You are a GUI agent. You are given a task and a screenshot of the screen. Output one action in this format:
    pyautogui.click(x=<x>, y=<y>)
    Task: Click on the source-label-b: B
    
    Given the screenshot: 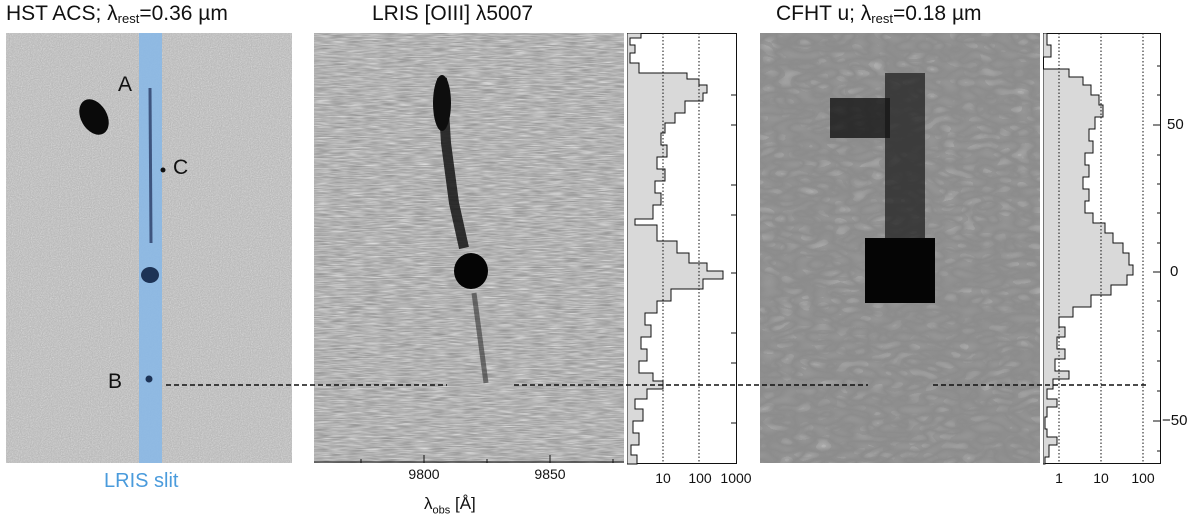 What is the action you would take?
    pyautogui.click(x=115, y=381)
    